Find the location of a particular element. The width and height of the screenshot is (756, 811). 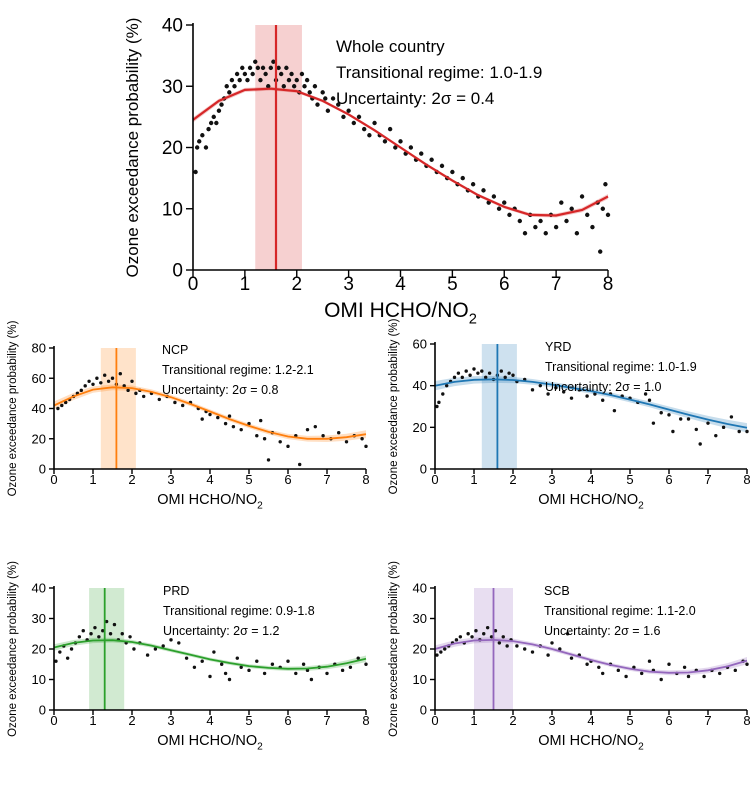

x-axis-title-subscript: 2 is located at coordinates (473, 319).